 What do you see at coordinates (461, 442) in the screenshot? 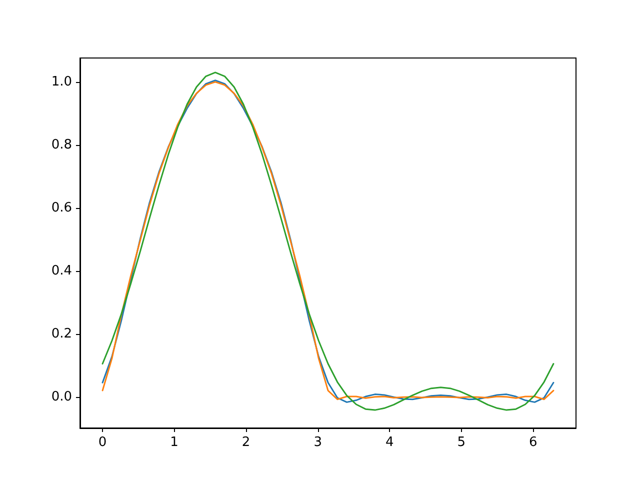
I see `x-tick-label: 5` at bounding box center [461, 442].